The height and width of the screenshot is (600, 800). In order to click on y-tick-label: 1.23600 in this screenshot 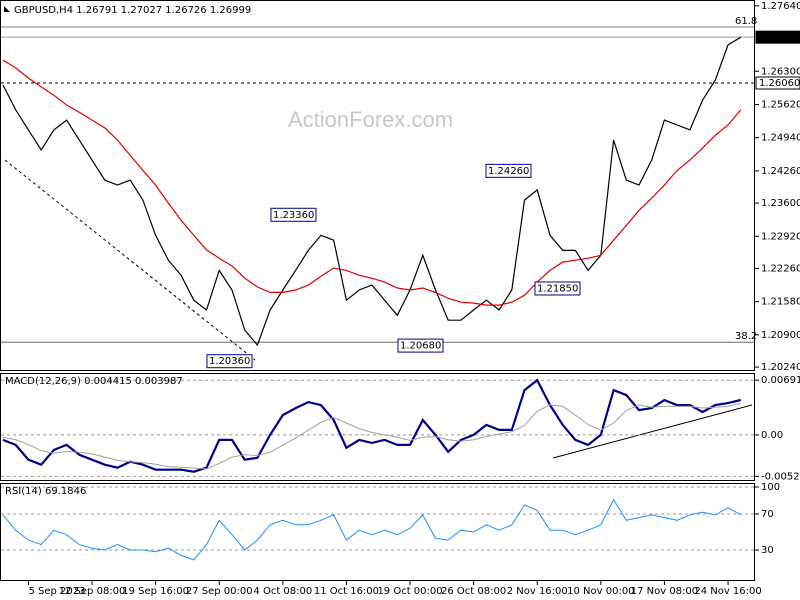, I will do `click(780, 203)`.